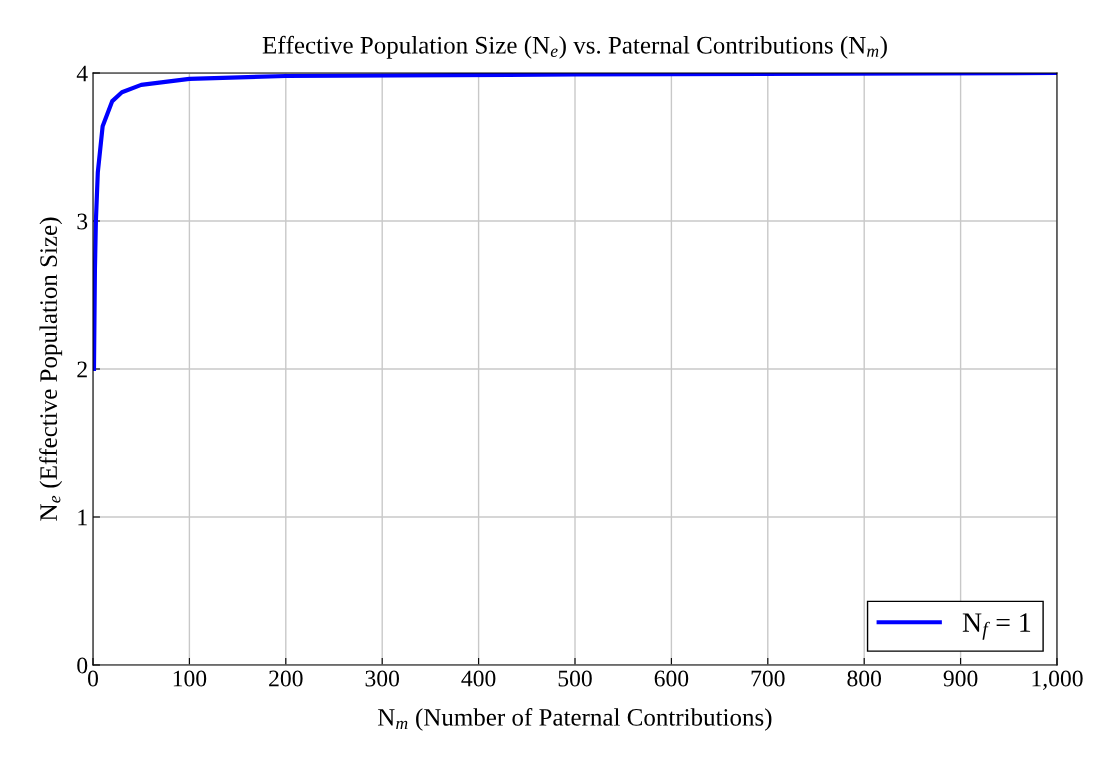 The height and width of the screenshot is (762, 1106). Describe the element at coordinates (960, 678) in the screenshot. I see `x-tick-label: 900` at that location.